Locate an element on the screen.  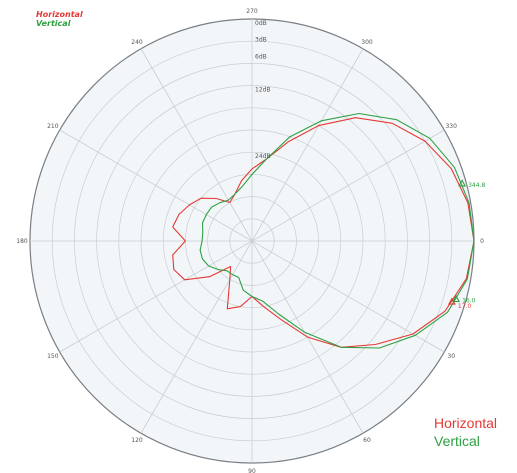
angle-tick-330: 330 is located at coordinates (451, 126).